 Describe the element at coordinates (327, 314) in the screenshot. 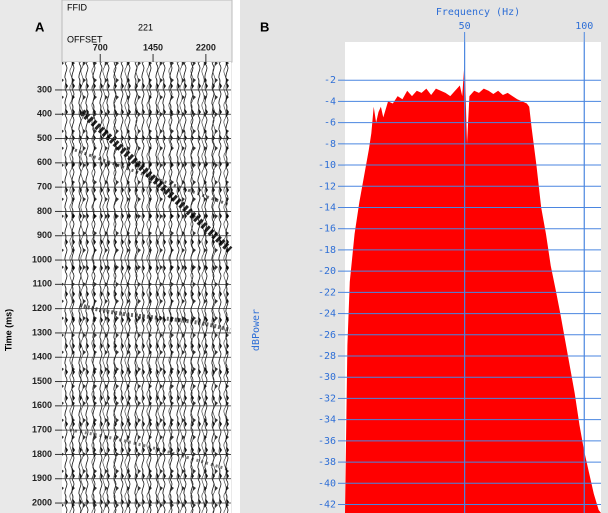

I see `y-tick-label: -24` at that location.